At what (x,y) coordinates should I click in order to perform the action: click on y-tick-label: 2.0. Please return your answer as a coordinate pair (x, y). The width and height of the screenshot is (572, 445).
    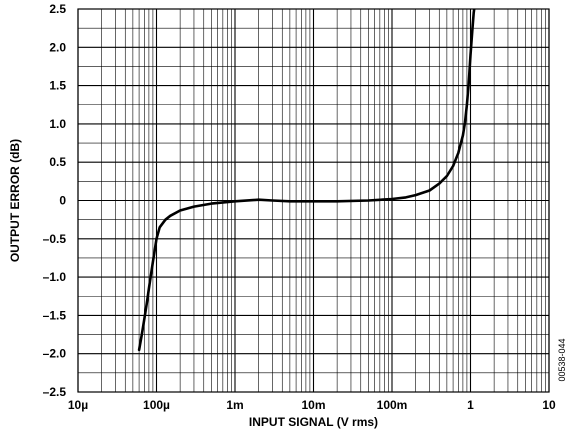
    Looking at the image, I should click on (57, 47).